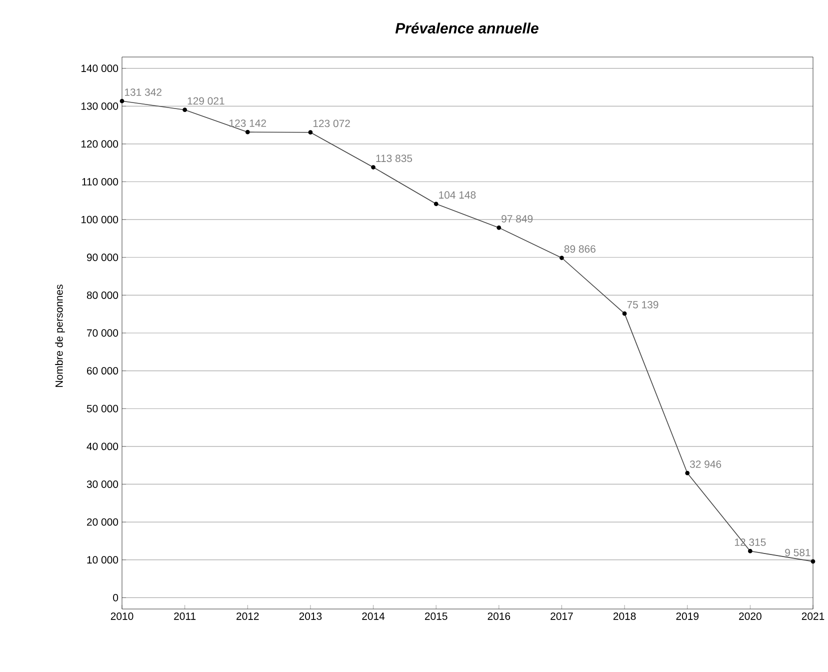  I want to click on x-tick-label: 2017, so click(561, 616).